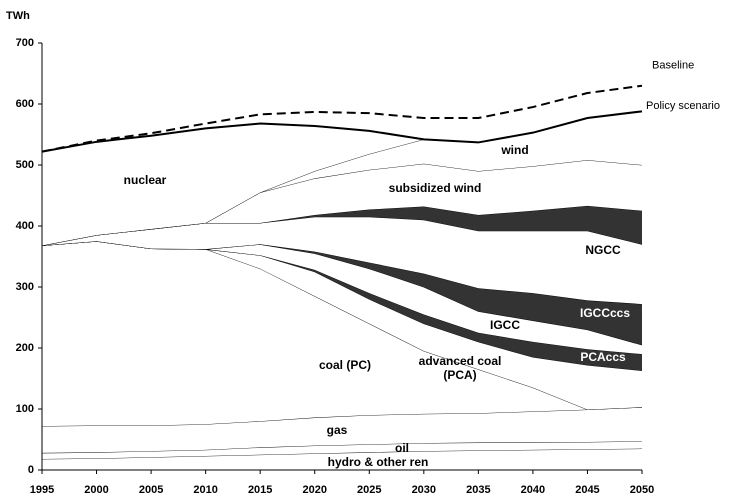 The width and height of the screenshot is (735, 502). Describe the element at coordinates (25, 43) in the screenshot. I see `y-tick-label: 700` at that location.